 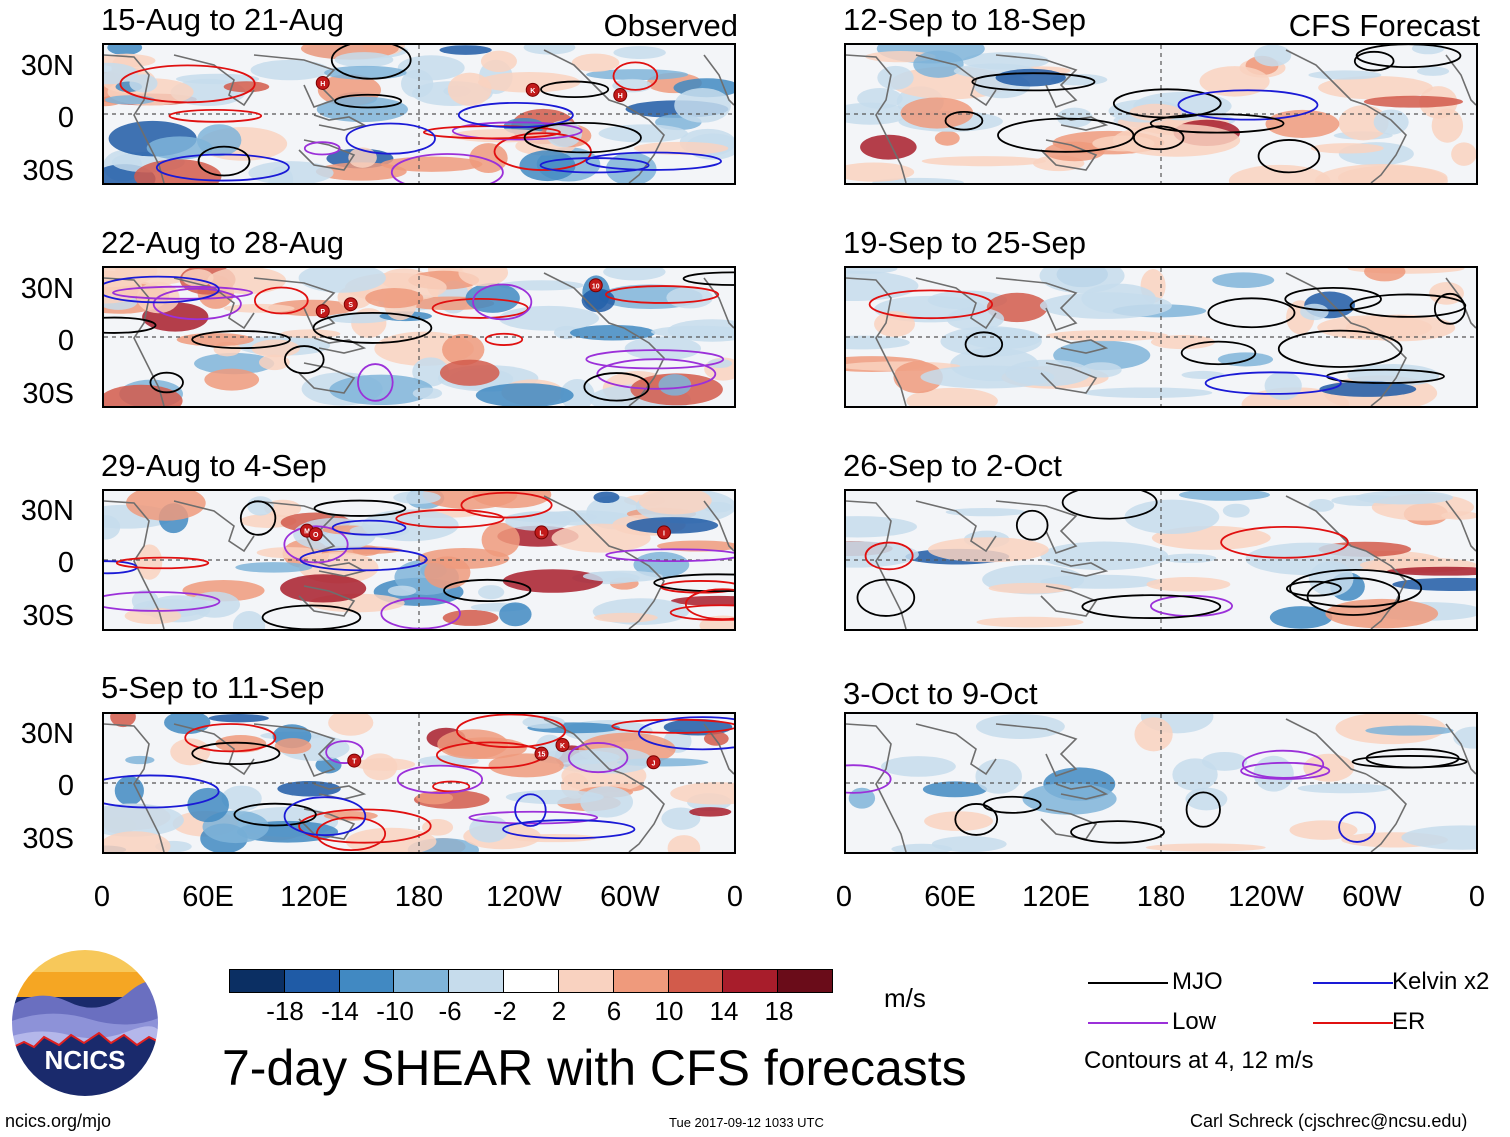 I want to click on er-contour, so click(x=506, y=505).